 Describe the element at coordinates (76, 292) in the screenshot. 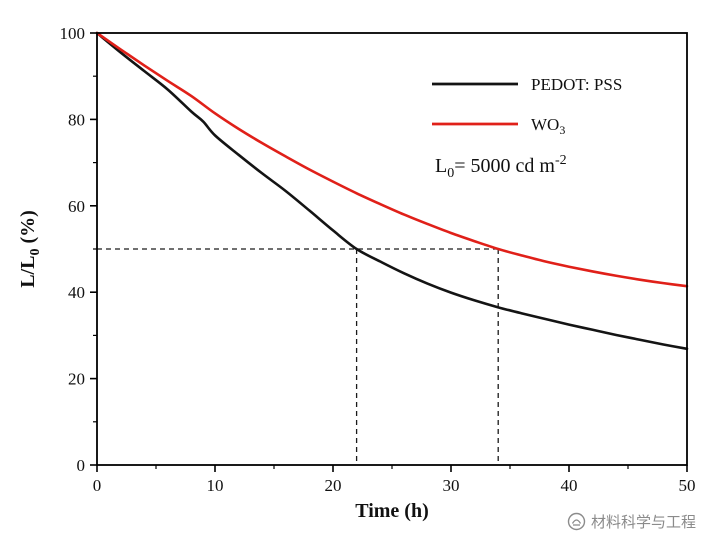

I see `y-tick-label: 40` at that location.